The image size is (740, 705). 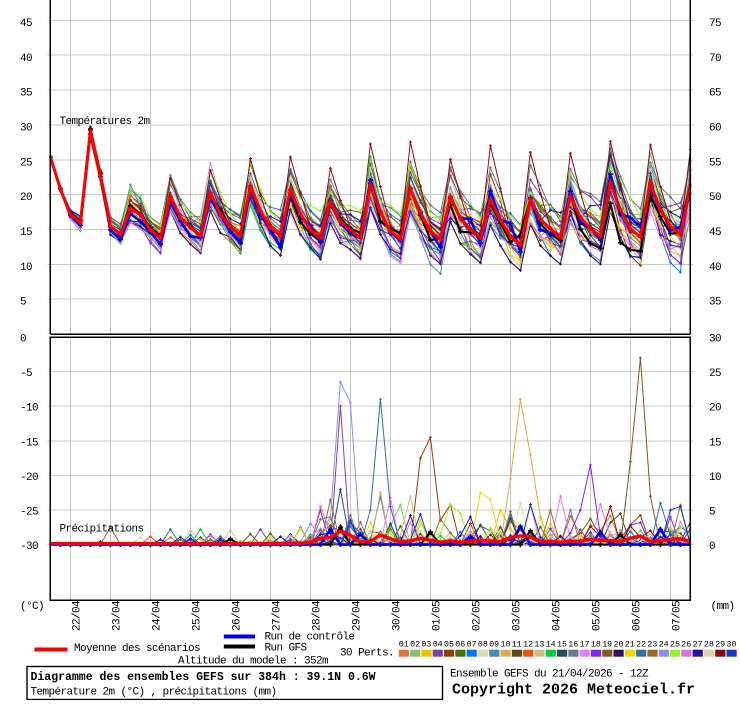 I want to click on svg-text: 29/04, so click(x=357, y=615).